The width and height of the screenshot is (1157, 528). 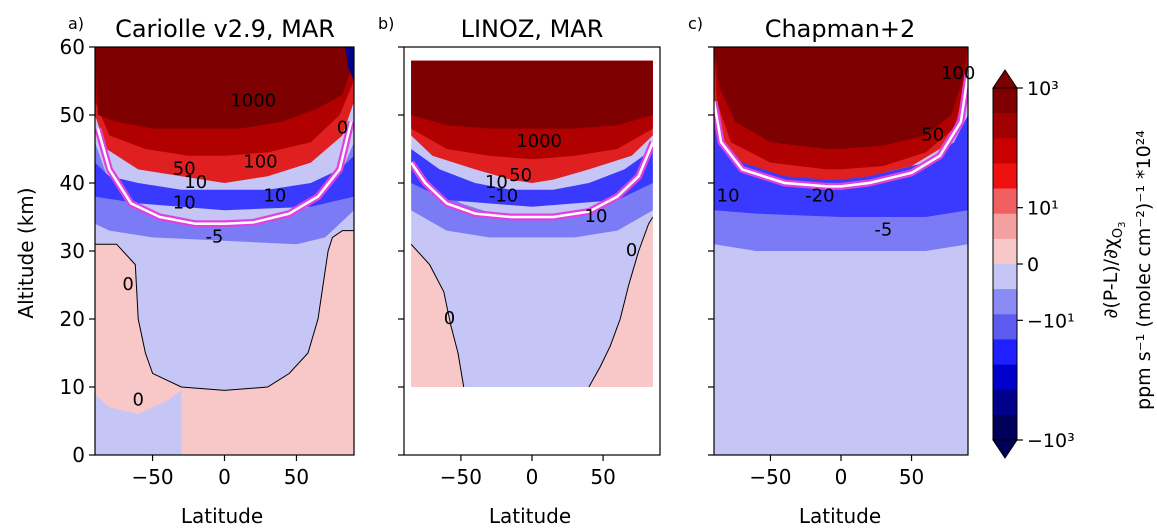 I want to click on positive-region-right, so click(x=620, y=302).